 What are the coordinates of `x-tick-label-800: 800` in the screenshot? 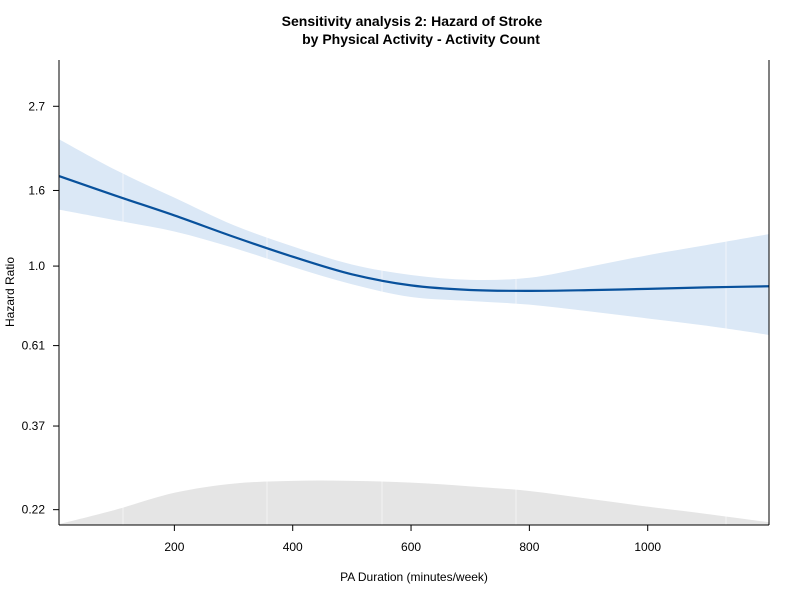 It's located at (529, 547).